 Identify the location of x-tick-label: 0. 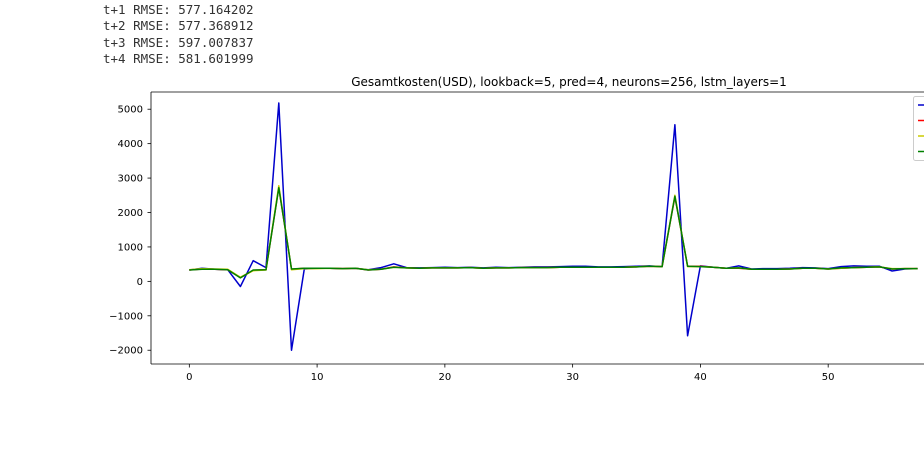
(189, 377).